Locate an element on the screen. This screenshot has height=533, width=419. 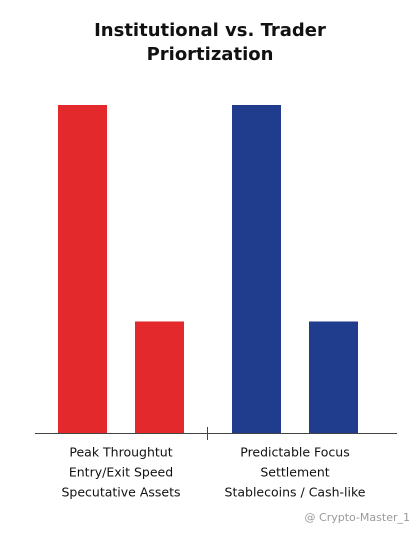
x-tick-label: Peak Throughtut is located at coordinates (120, 452).